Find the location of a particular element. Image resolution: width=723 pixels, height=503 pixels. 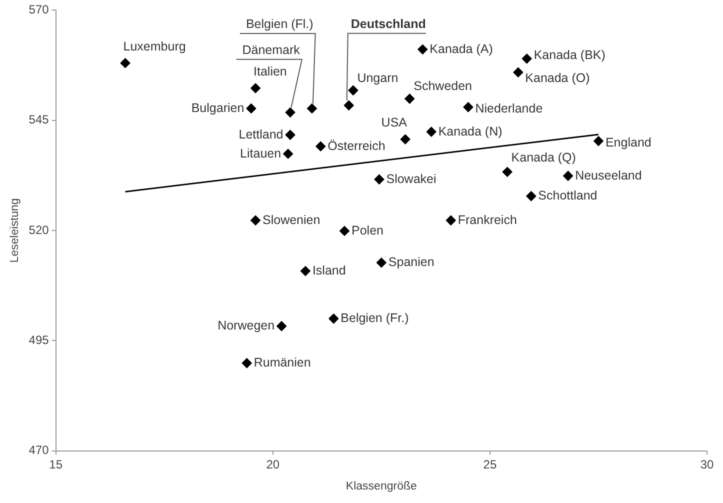

annotation: Ungarn is located at coordinates (377, 77).